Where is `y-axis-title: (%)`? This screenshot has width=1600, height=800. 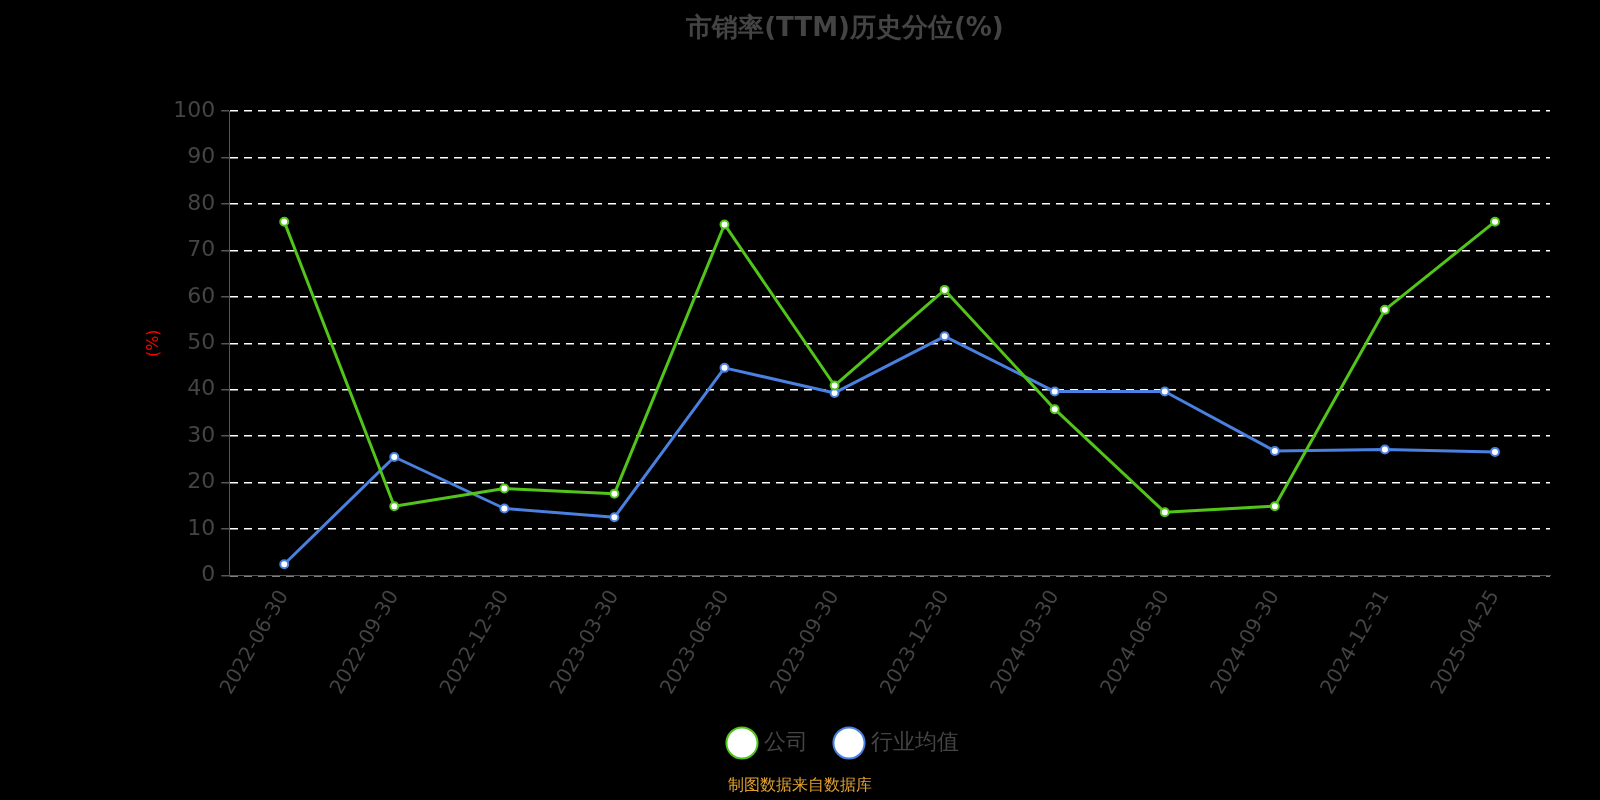
y-axis-title: (%) is located at coordinates (152, 343).